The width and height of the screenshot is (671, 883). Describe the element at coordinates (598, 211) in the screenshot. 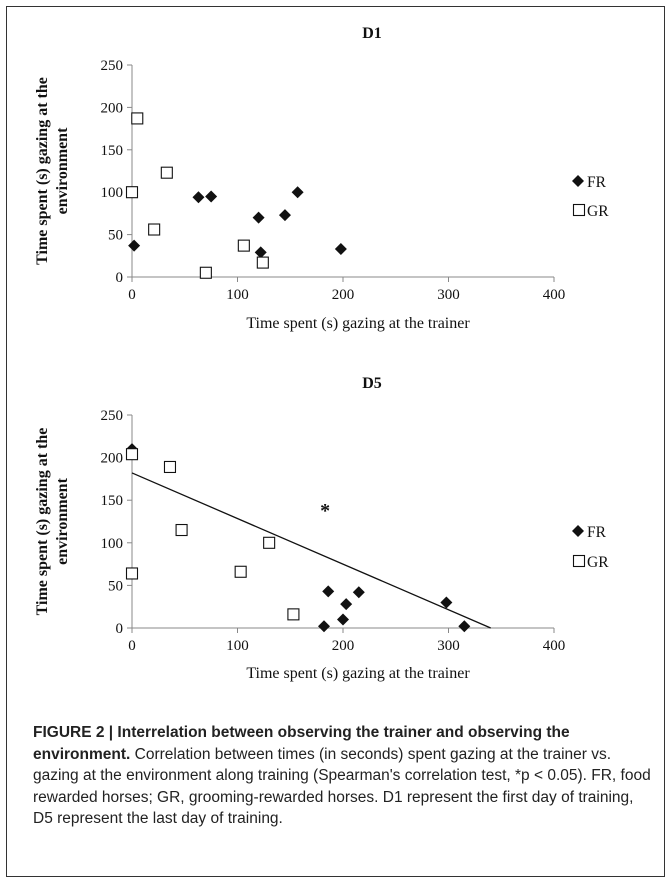

I see `chart-d1-legend-label-gr: GR` at that location.